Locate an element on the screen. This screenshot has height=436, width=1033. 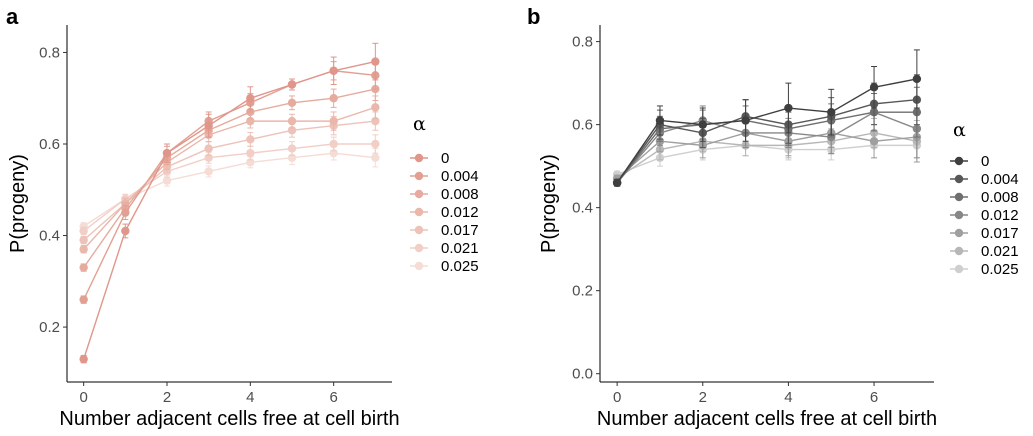
series-0.025 is located at coordinates (229, 188).